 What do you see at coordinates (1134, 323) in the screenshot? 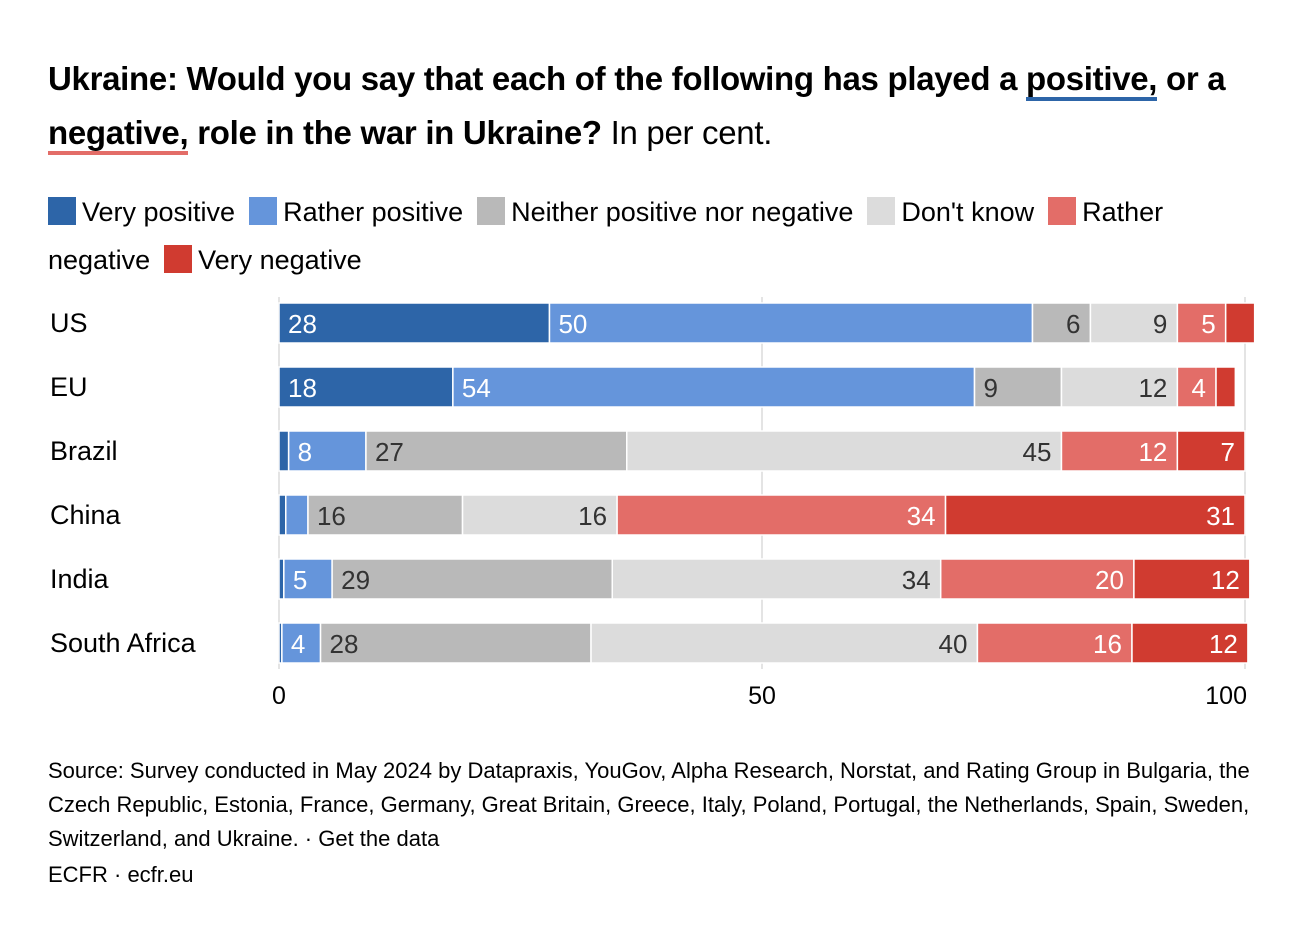
I see `bar-us-don-t-know` at bounding box center [1134, 323].